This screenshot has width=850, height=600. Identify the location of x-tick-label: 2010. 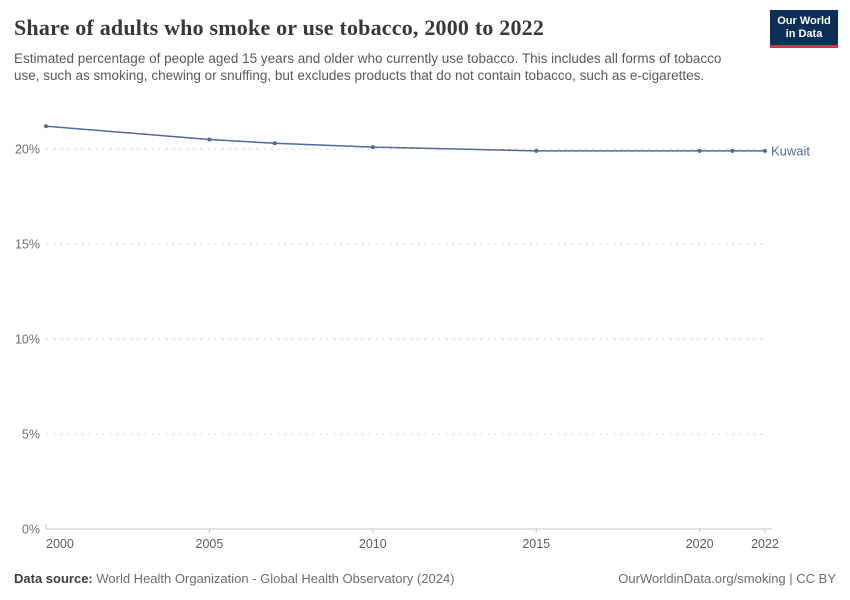
(373, 544).